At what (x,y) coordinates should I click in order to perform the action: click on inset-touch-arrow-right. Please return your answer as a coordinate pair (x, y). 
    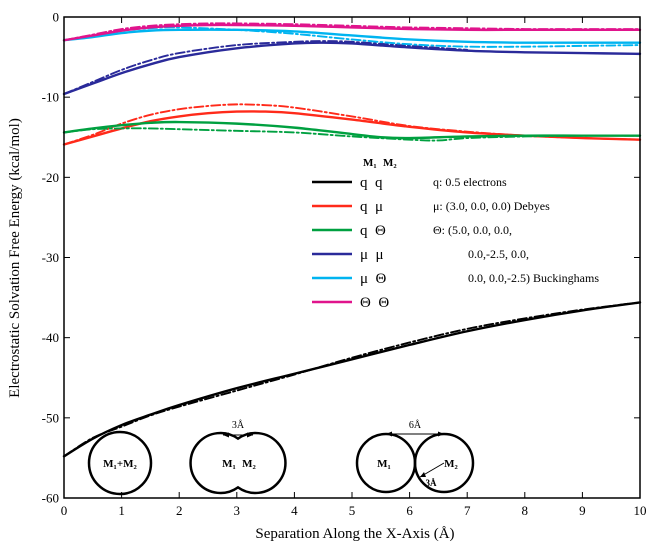
    Looking at the image, I should click on (441, 434).